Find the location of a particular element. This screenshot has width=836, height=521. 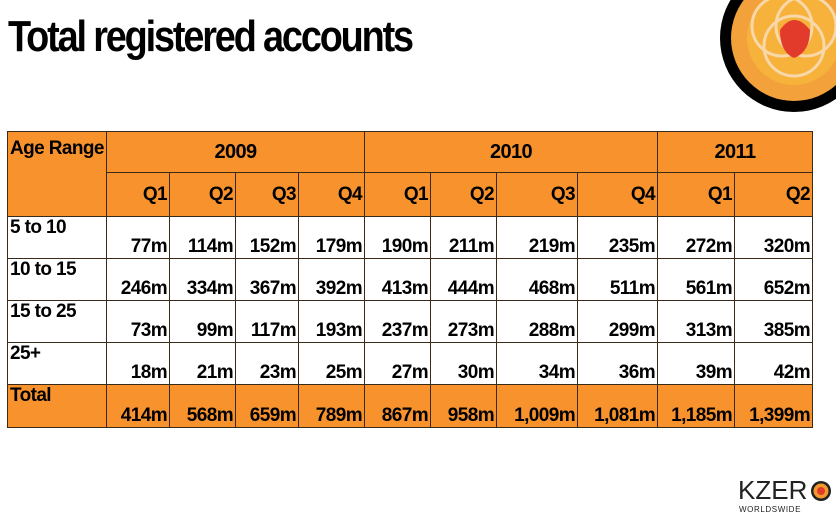

total-cell: 659m is located at coordinates (267, 406).